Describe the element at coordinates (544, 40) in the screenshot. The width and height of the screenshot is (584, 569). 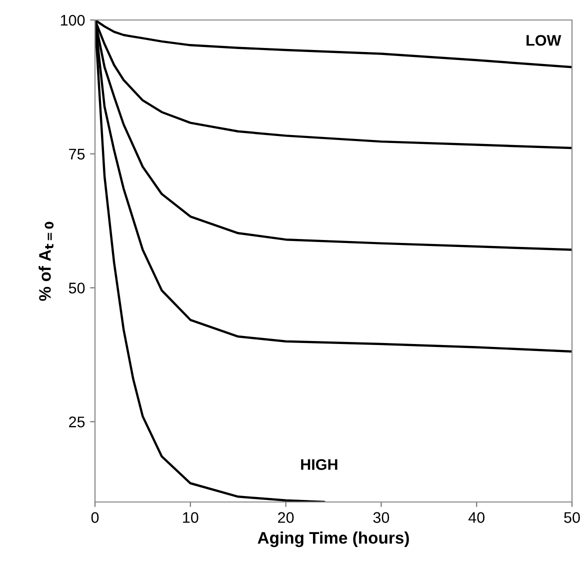
I see `annotation: LOW` at that location.